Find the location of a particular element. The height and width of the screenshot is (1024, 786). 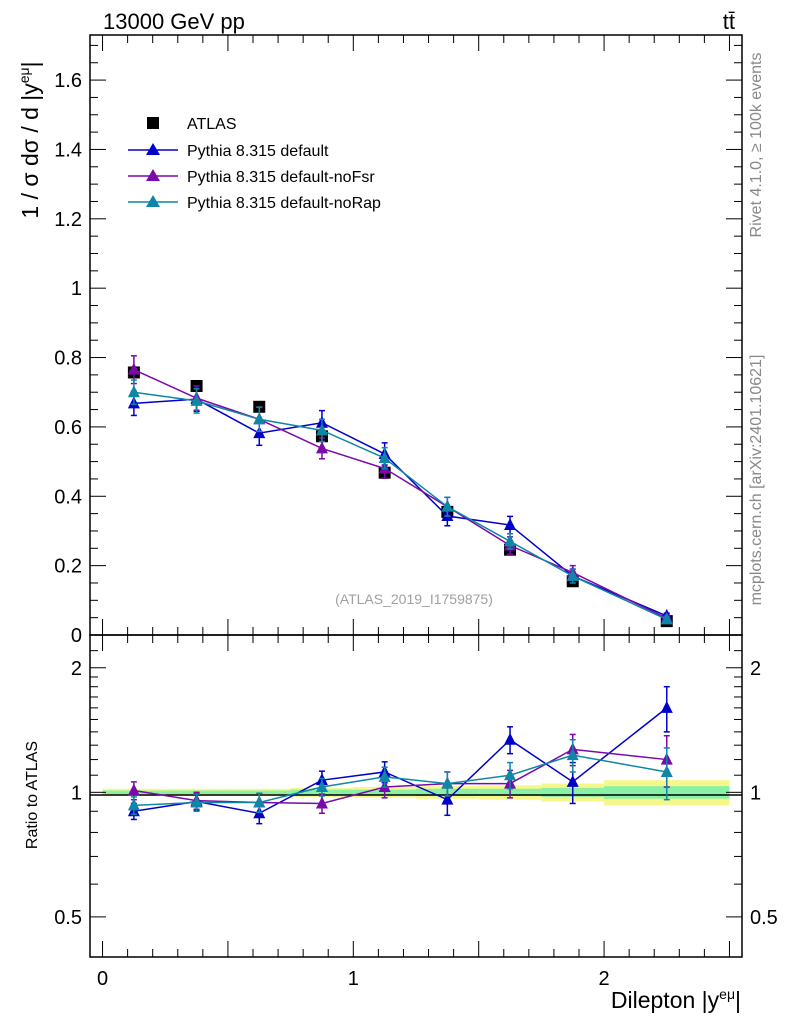

legend-marker-default is located at coordinates (153, 149).